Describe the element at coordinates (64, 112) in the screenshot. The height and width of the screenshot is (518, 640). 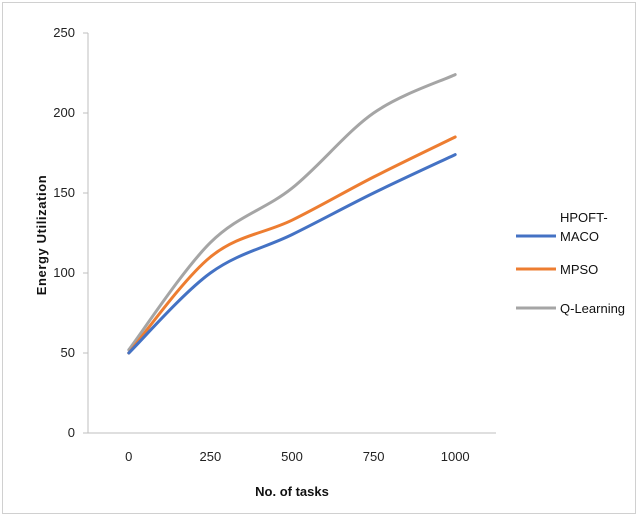
I see `y-tick-label: 200` at that location.